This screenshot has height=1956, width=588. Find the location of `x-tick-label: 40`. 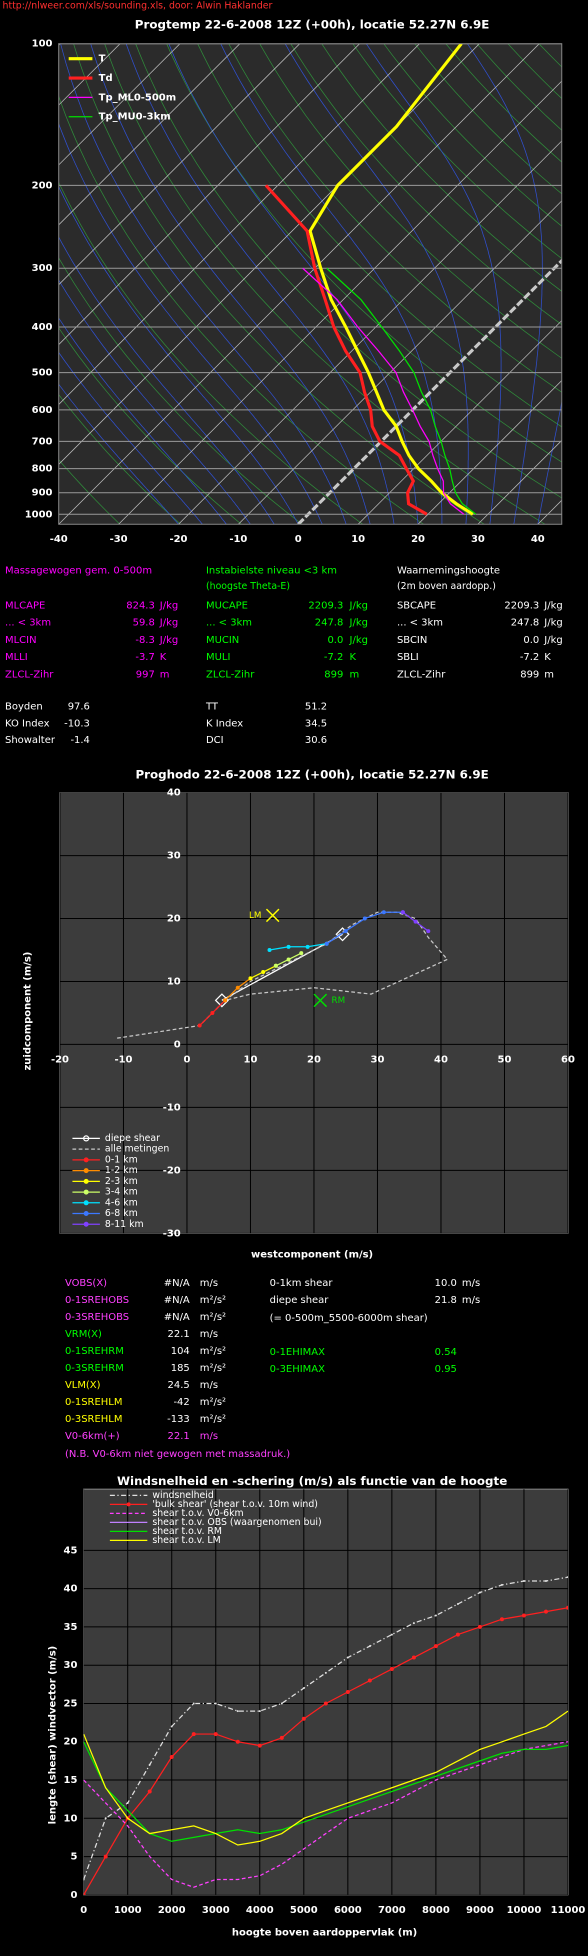

x-tick-label: 40 is located at coordinates (538, 539).